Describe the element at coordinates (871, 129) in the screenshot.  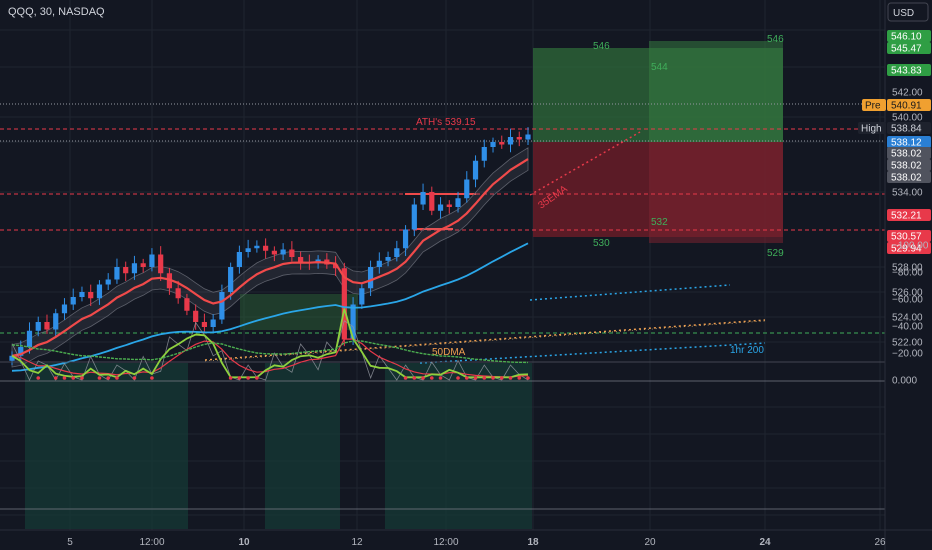
I see `price-tag-prefix: High` at that location.